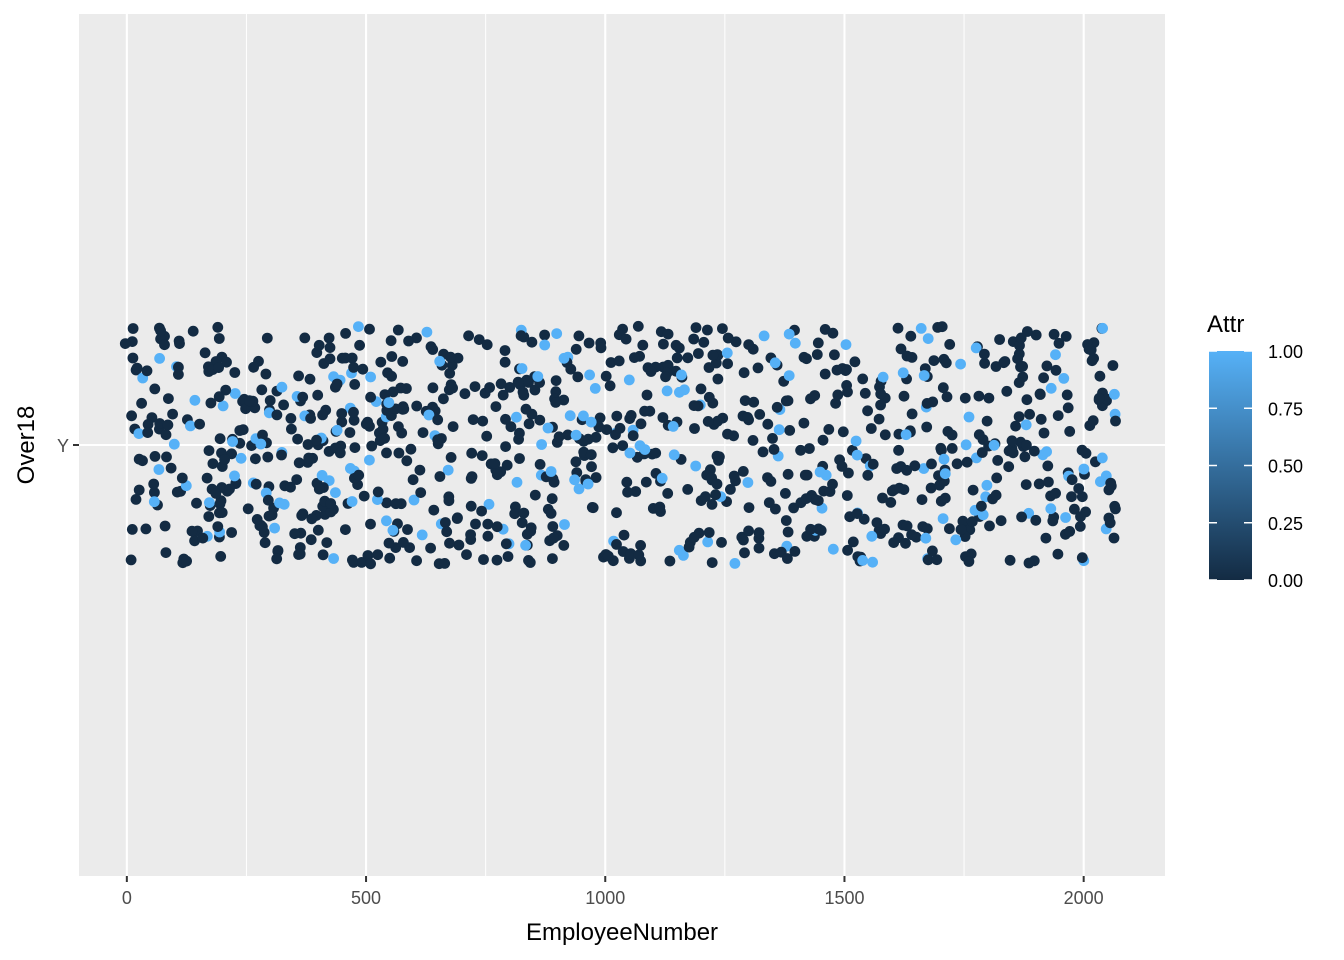  I want to click on legend: Attr 0.00 0.25 0.50 0.75 1.00, so click(1255, 451).